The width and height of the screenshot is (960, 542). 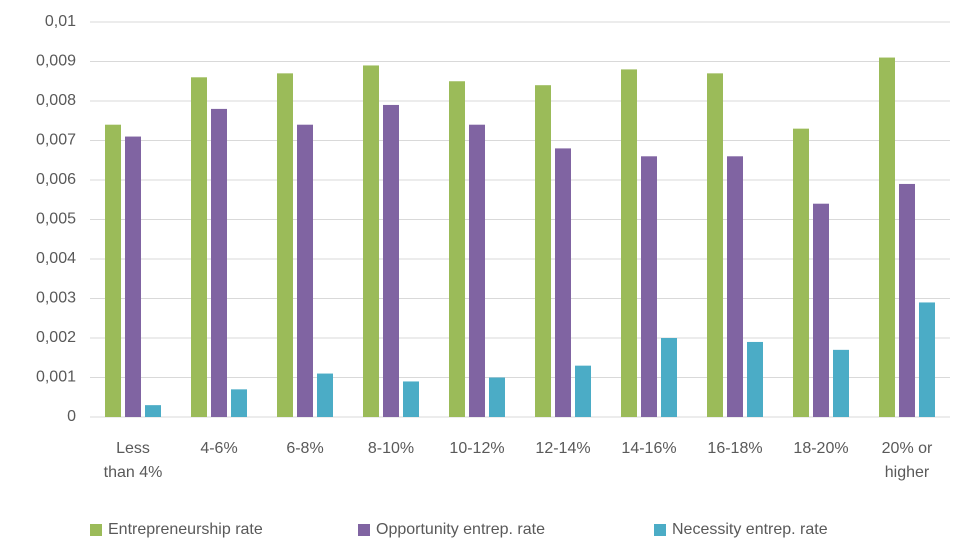 I want to click on y-tick-label: 0,007, so click(x=56, y=140).